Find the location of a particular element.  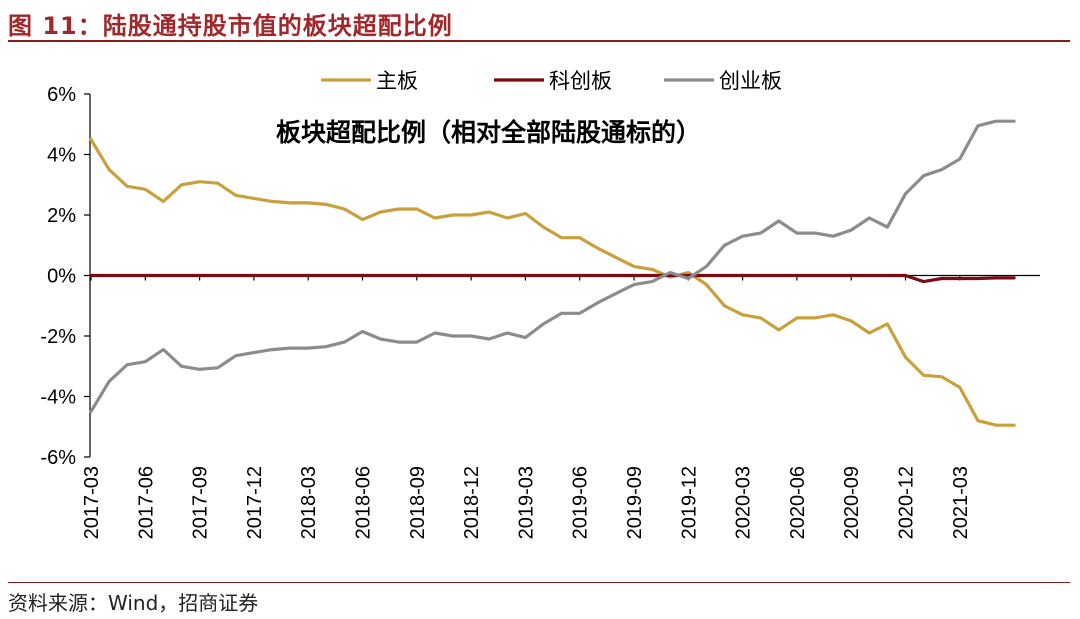

x-tick-label: 2019-03 is located at coordinates (526, 502).